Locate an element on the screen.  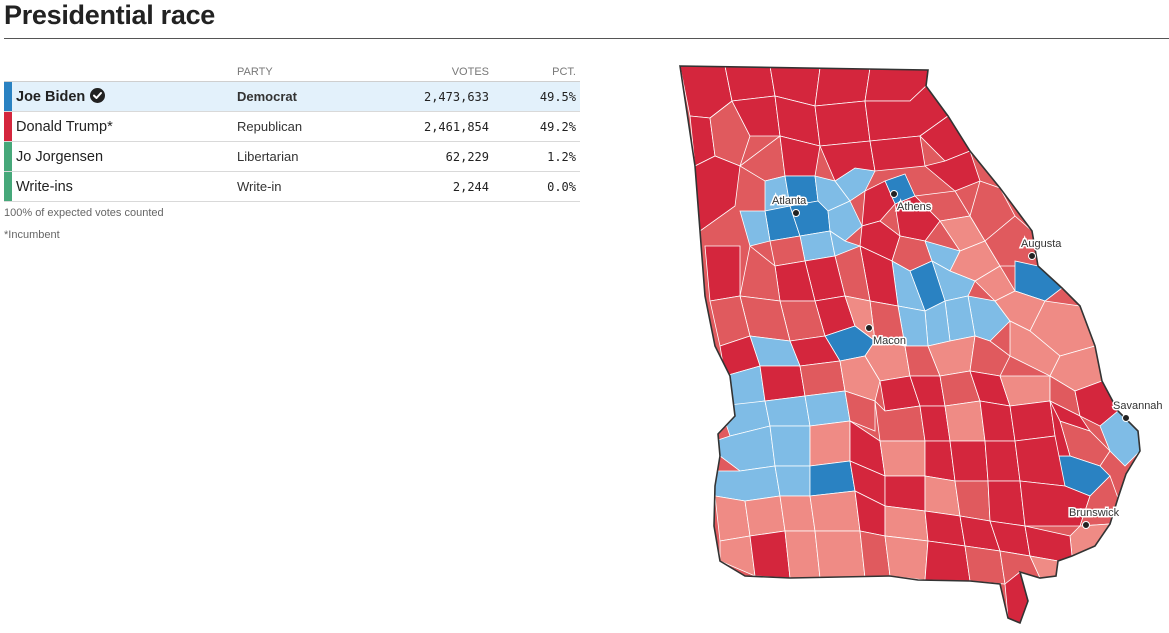
votes-column-header: VOTES is located at coordinates (433, 72).